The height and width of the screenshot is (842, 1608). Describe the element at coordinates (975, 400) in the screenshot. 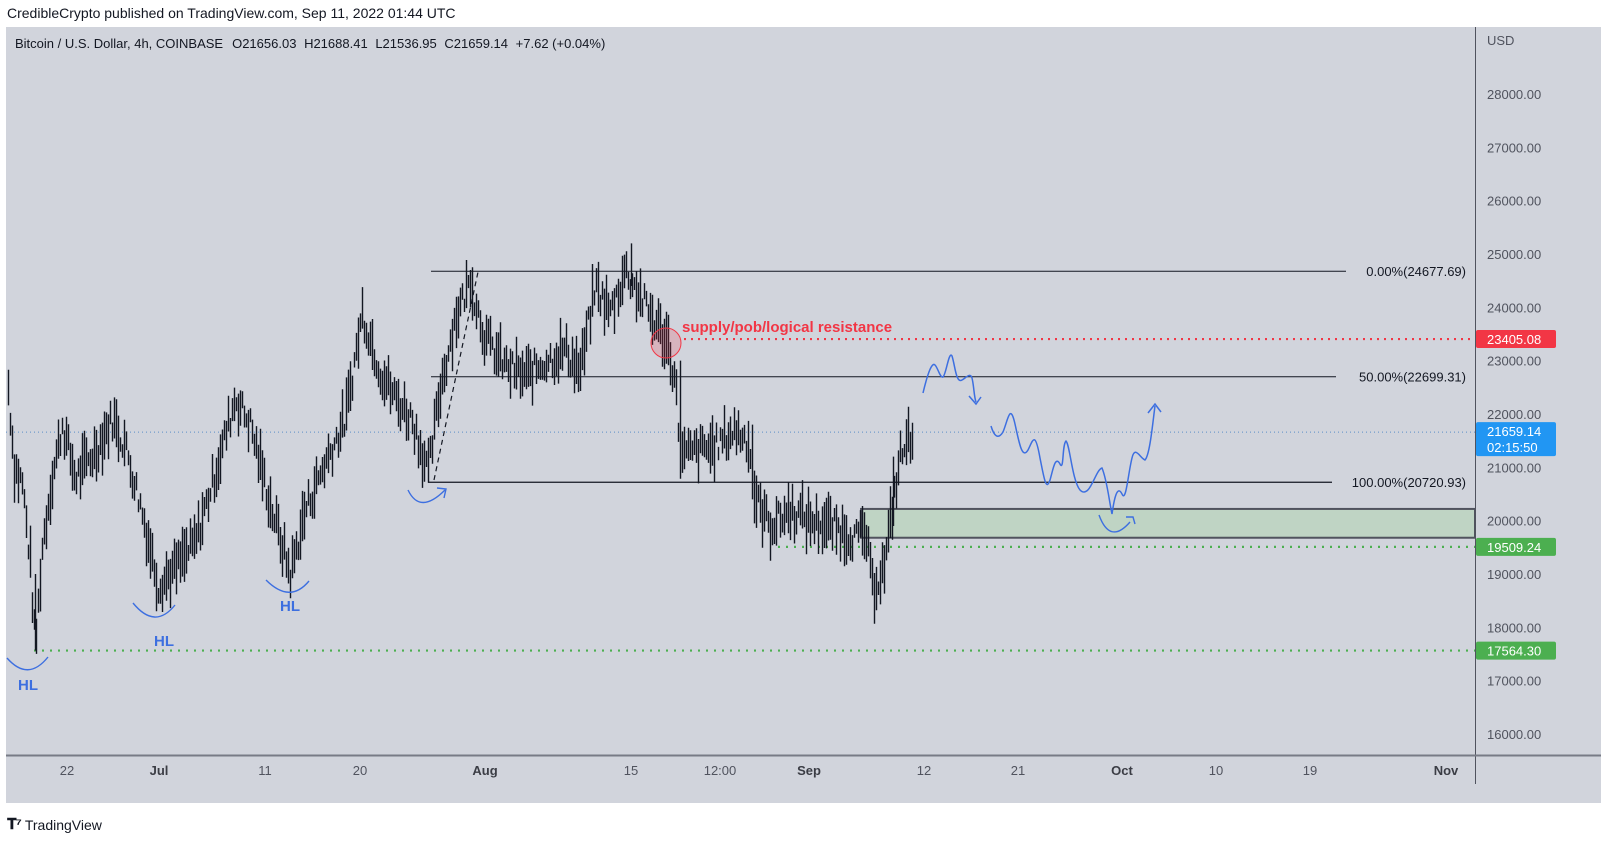

I see `projection-arrow-down` at that location.